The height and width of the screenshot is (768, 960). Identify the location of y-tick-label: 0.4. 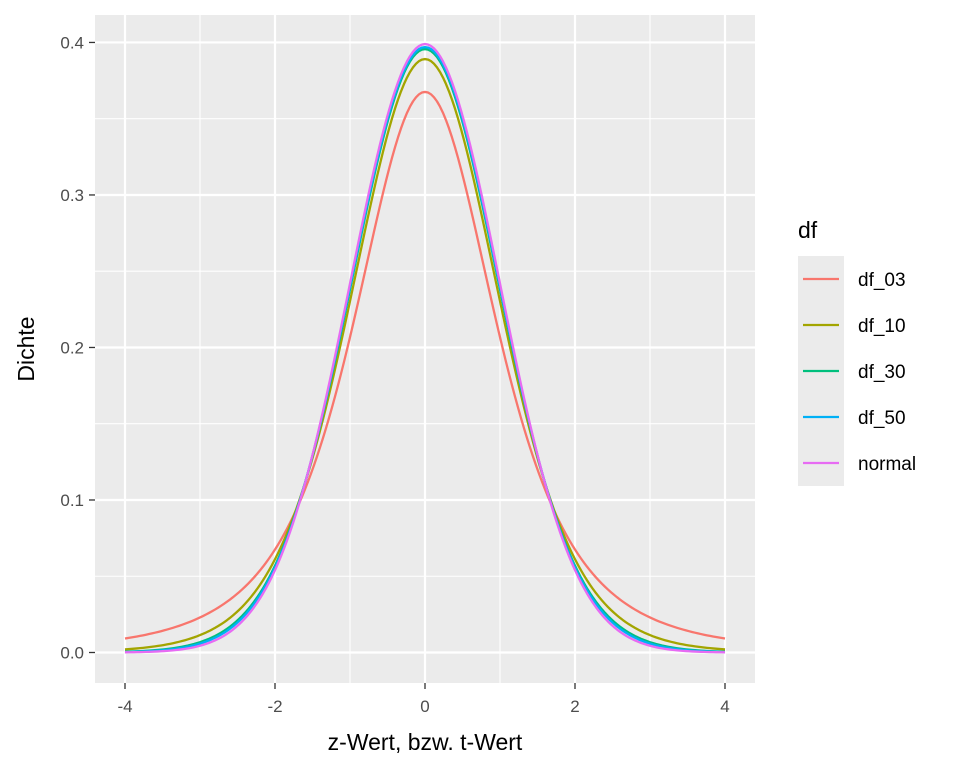
(72, 42).